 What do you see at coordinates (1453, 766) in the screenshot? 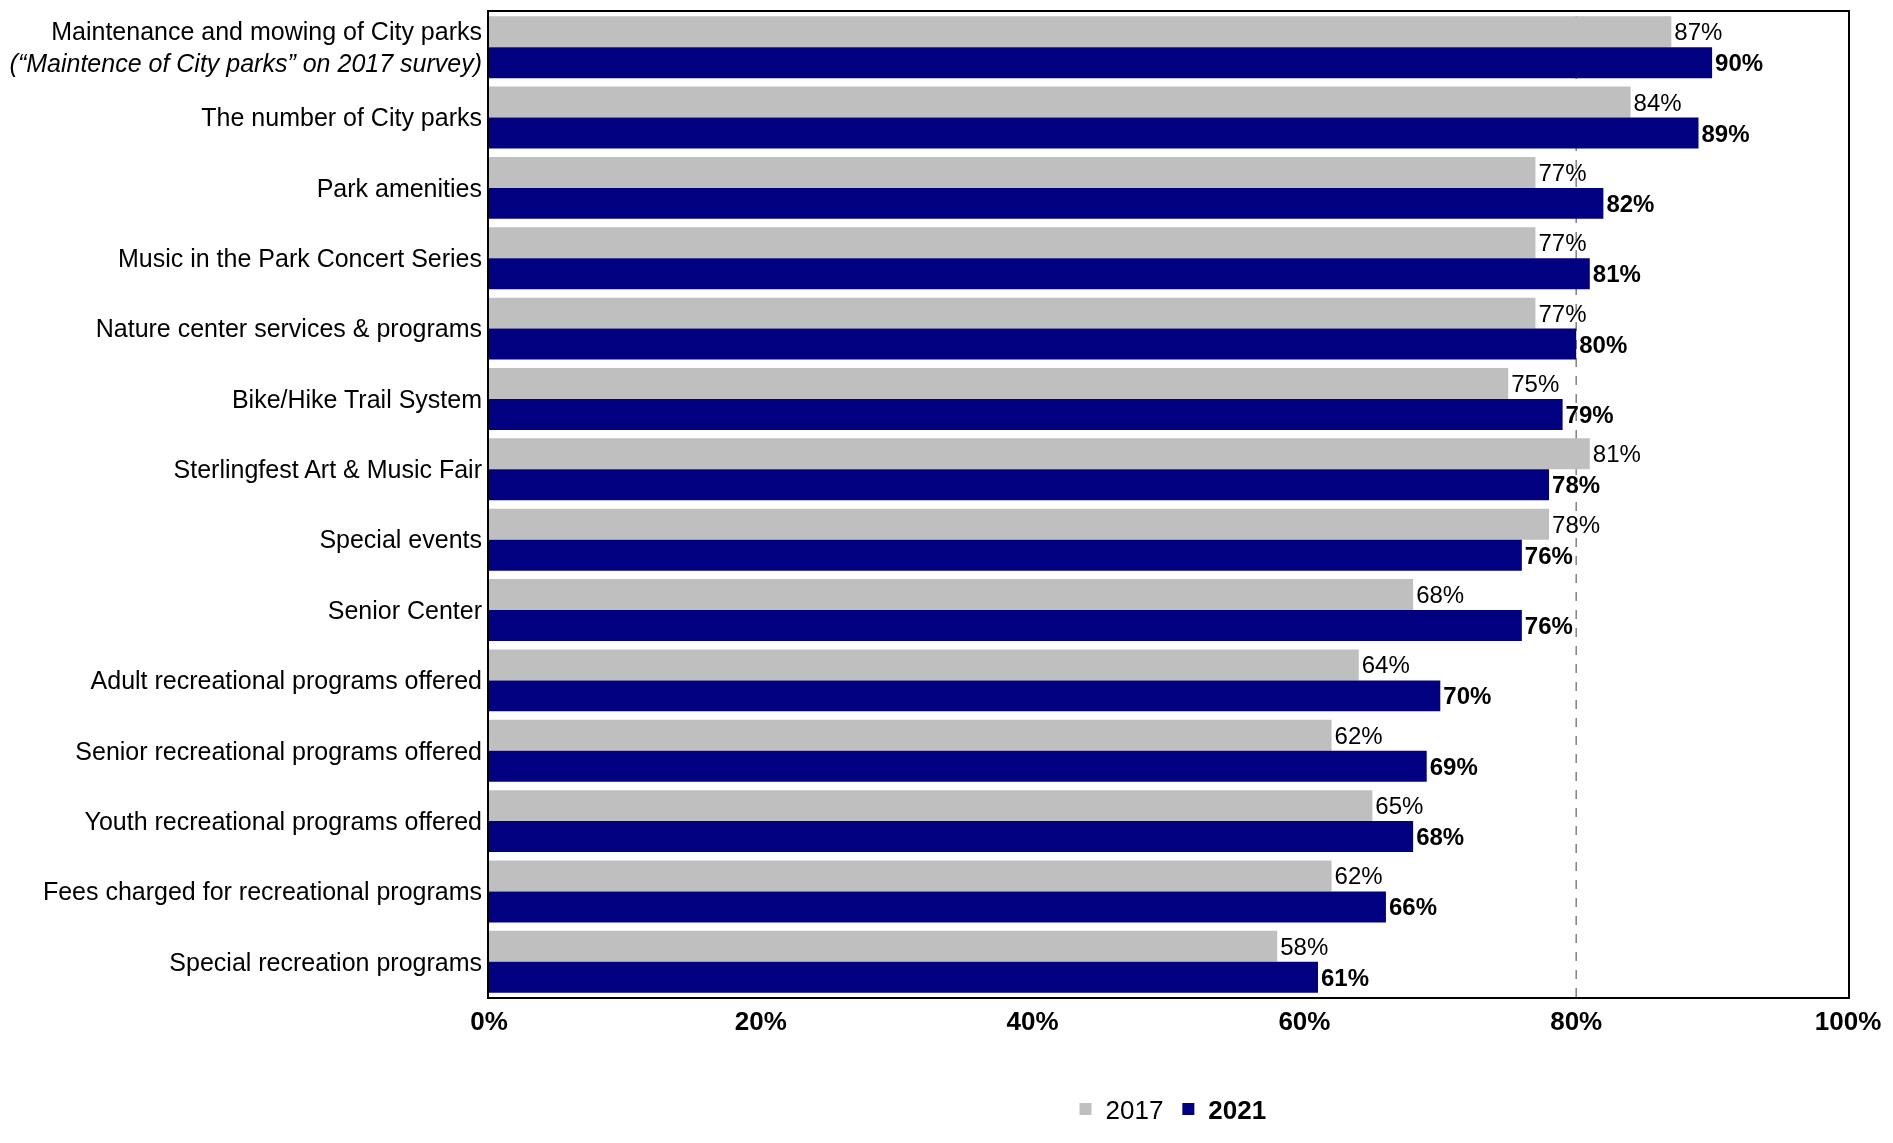
I see `data-label: 69%` at bounding box center [1453, 766].